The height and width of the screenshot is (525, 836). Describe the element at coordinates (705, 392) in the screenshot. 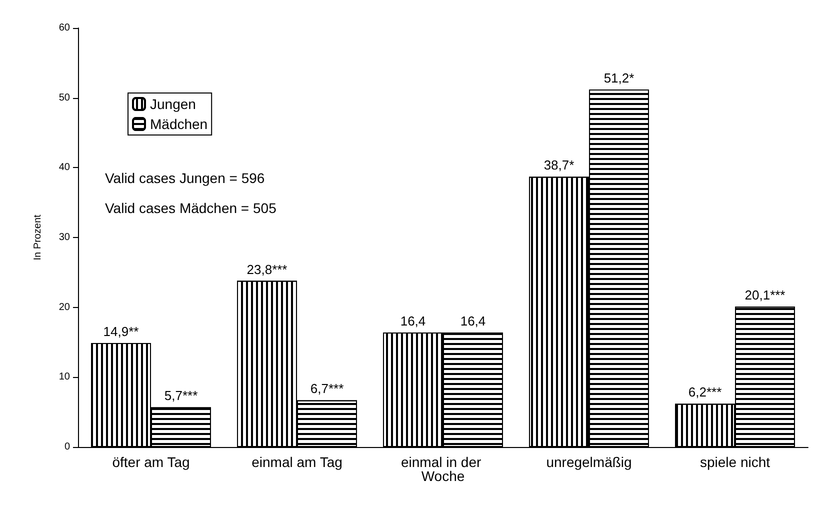

I see `data-label: 6,2***` at that location.